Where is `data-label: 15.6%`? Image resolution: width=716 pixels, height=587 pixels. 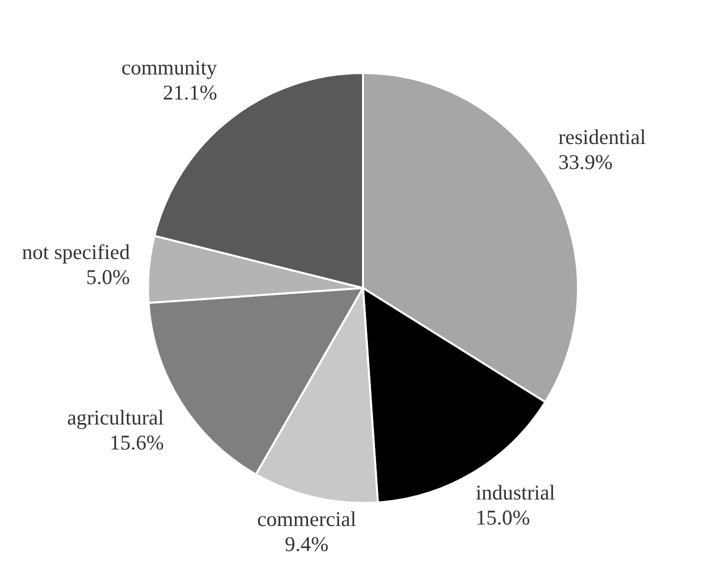
data-label: 15.6% is located at coordinates (137, 442).